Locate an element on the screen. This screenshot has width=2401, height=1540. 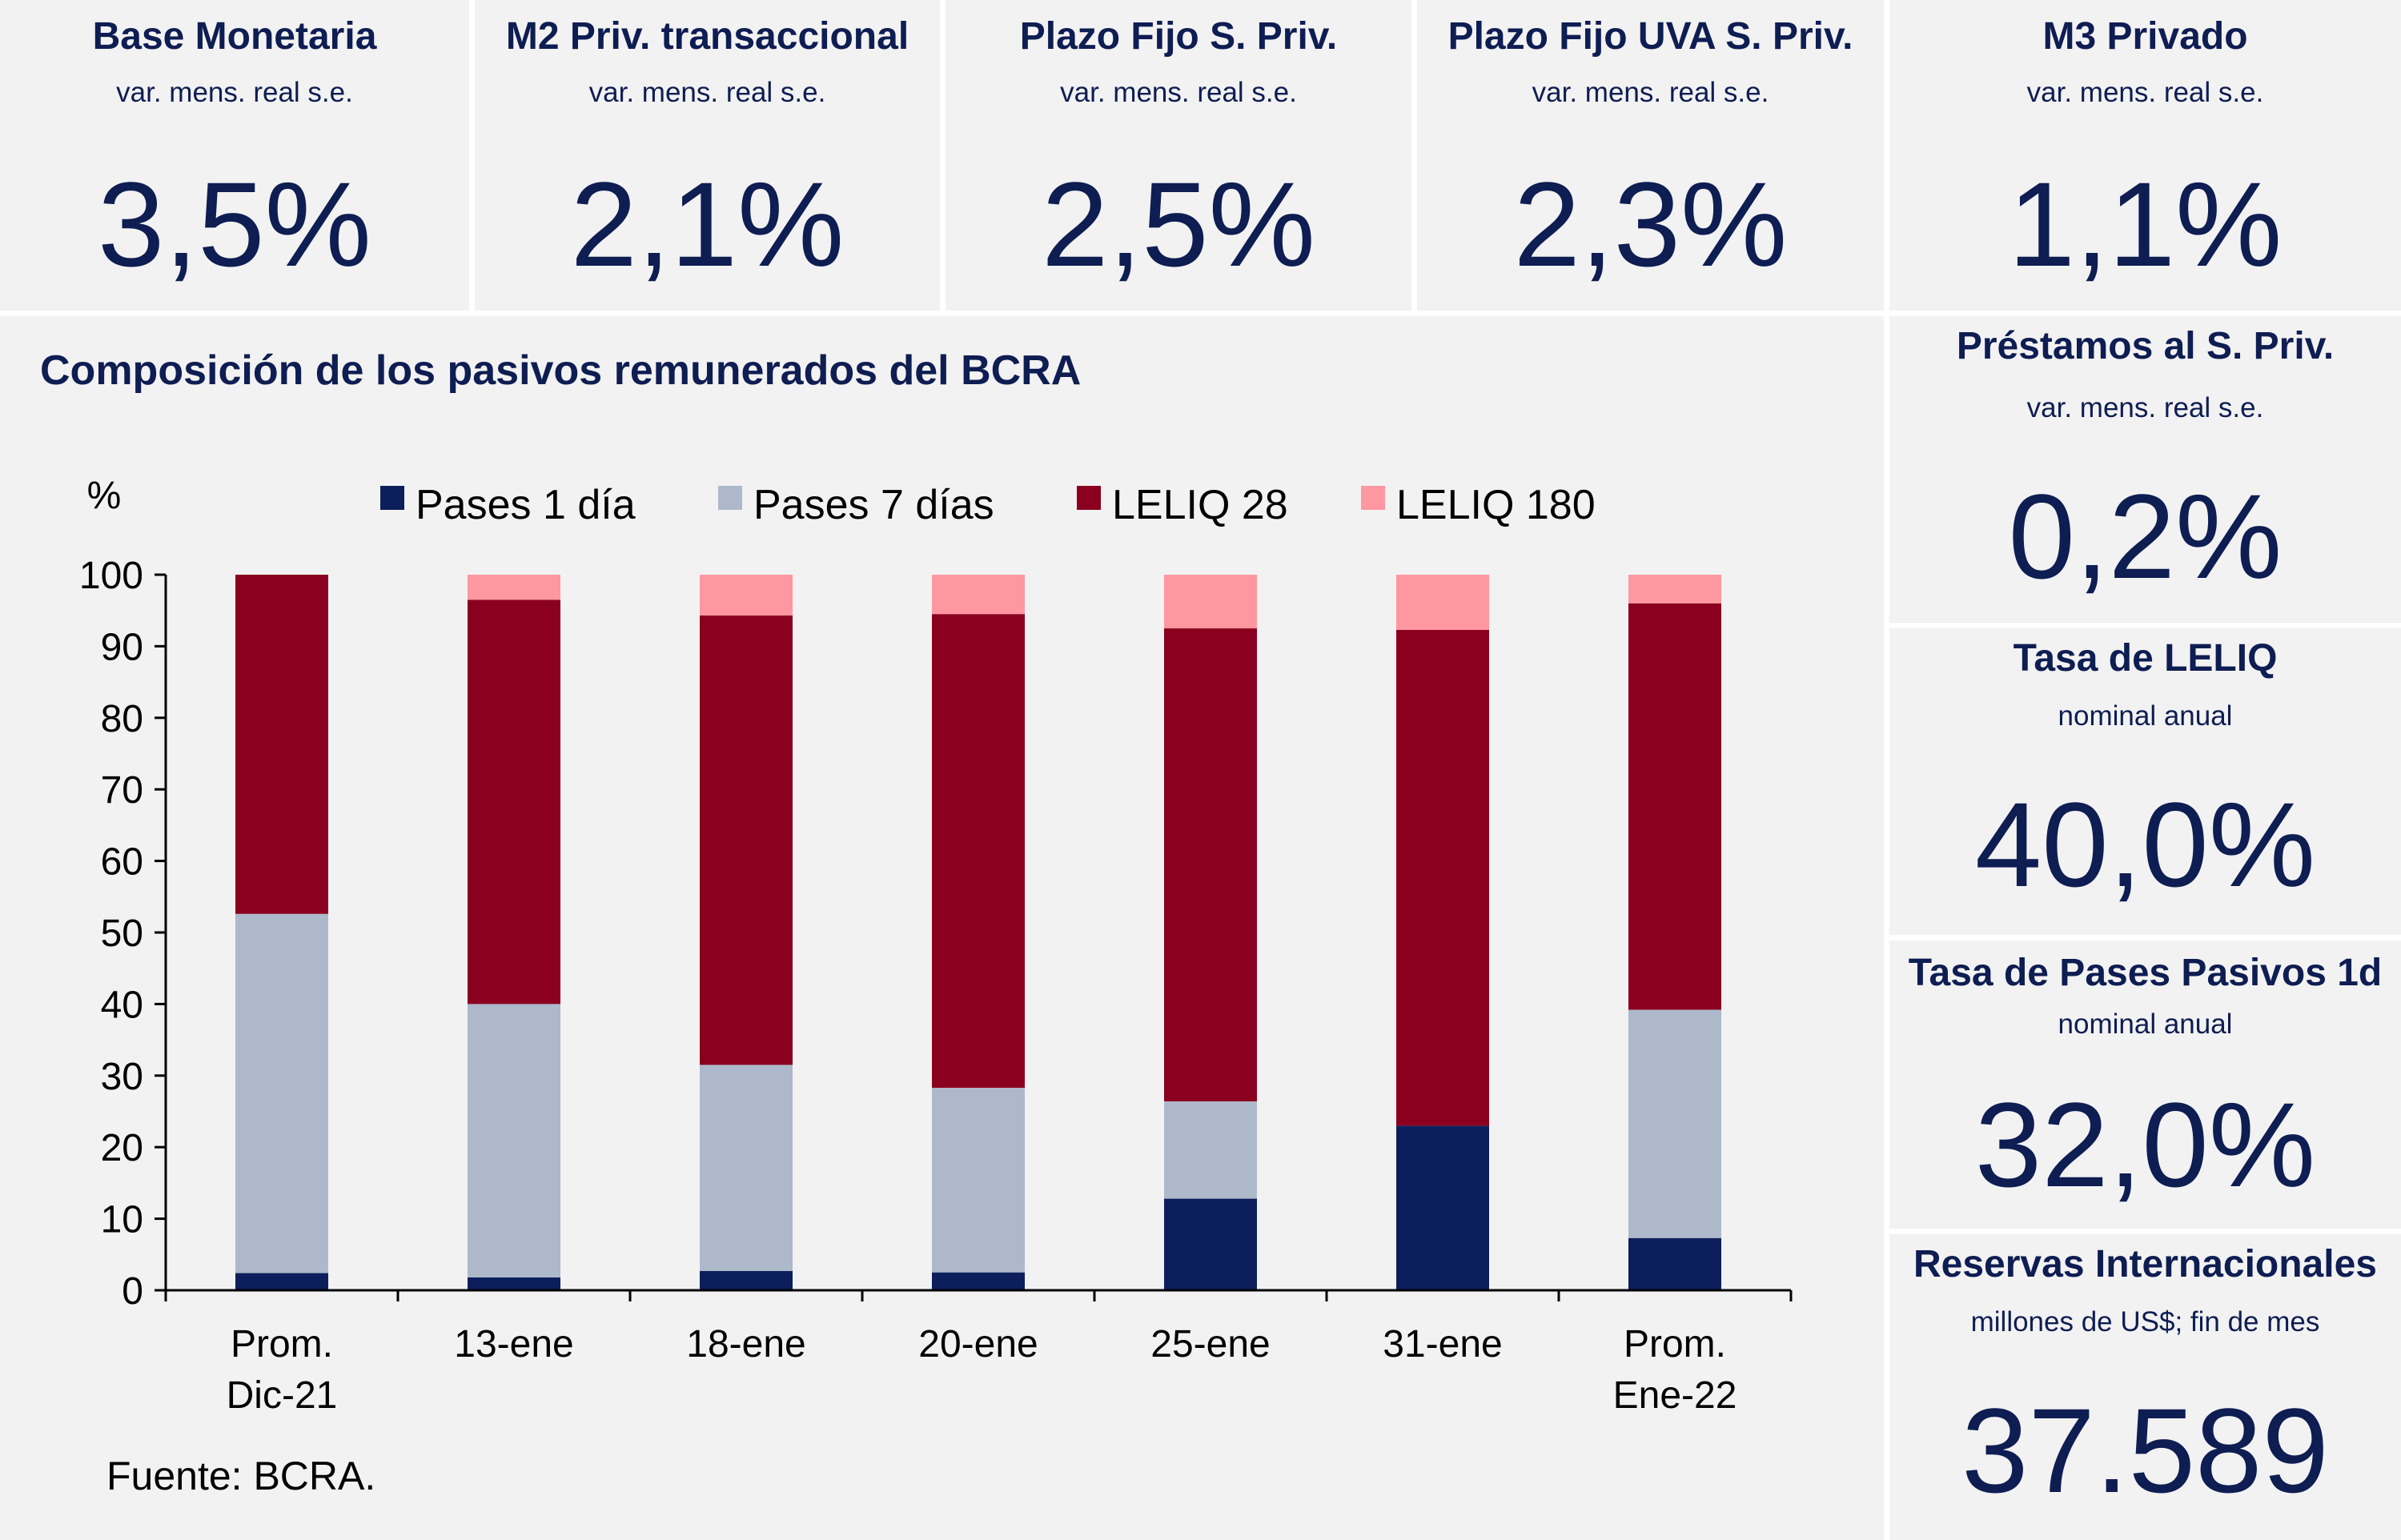
x-tick-label: 31-ene is located at coordinates (1442, 1344).